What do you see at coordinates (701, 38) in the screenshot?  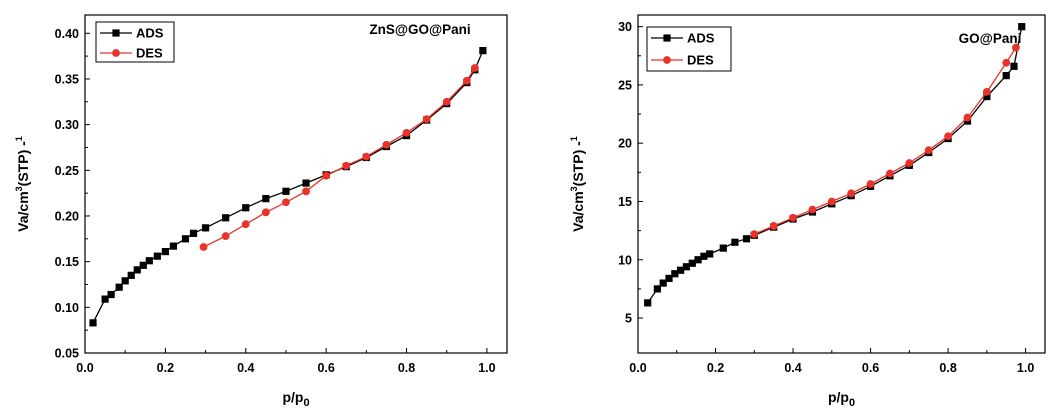 I see `legend-label-ads: ADS` at bounding box center [701, 38].